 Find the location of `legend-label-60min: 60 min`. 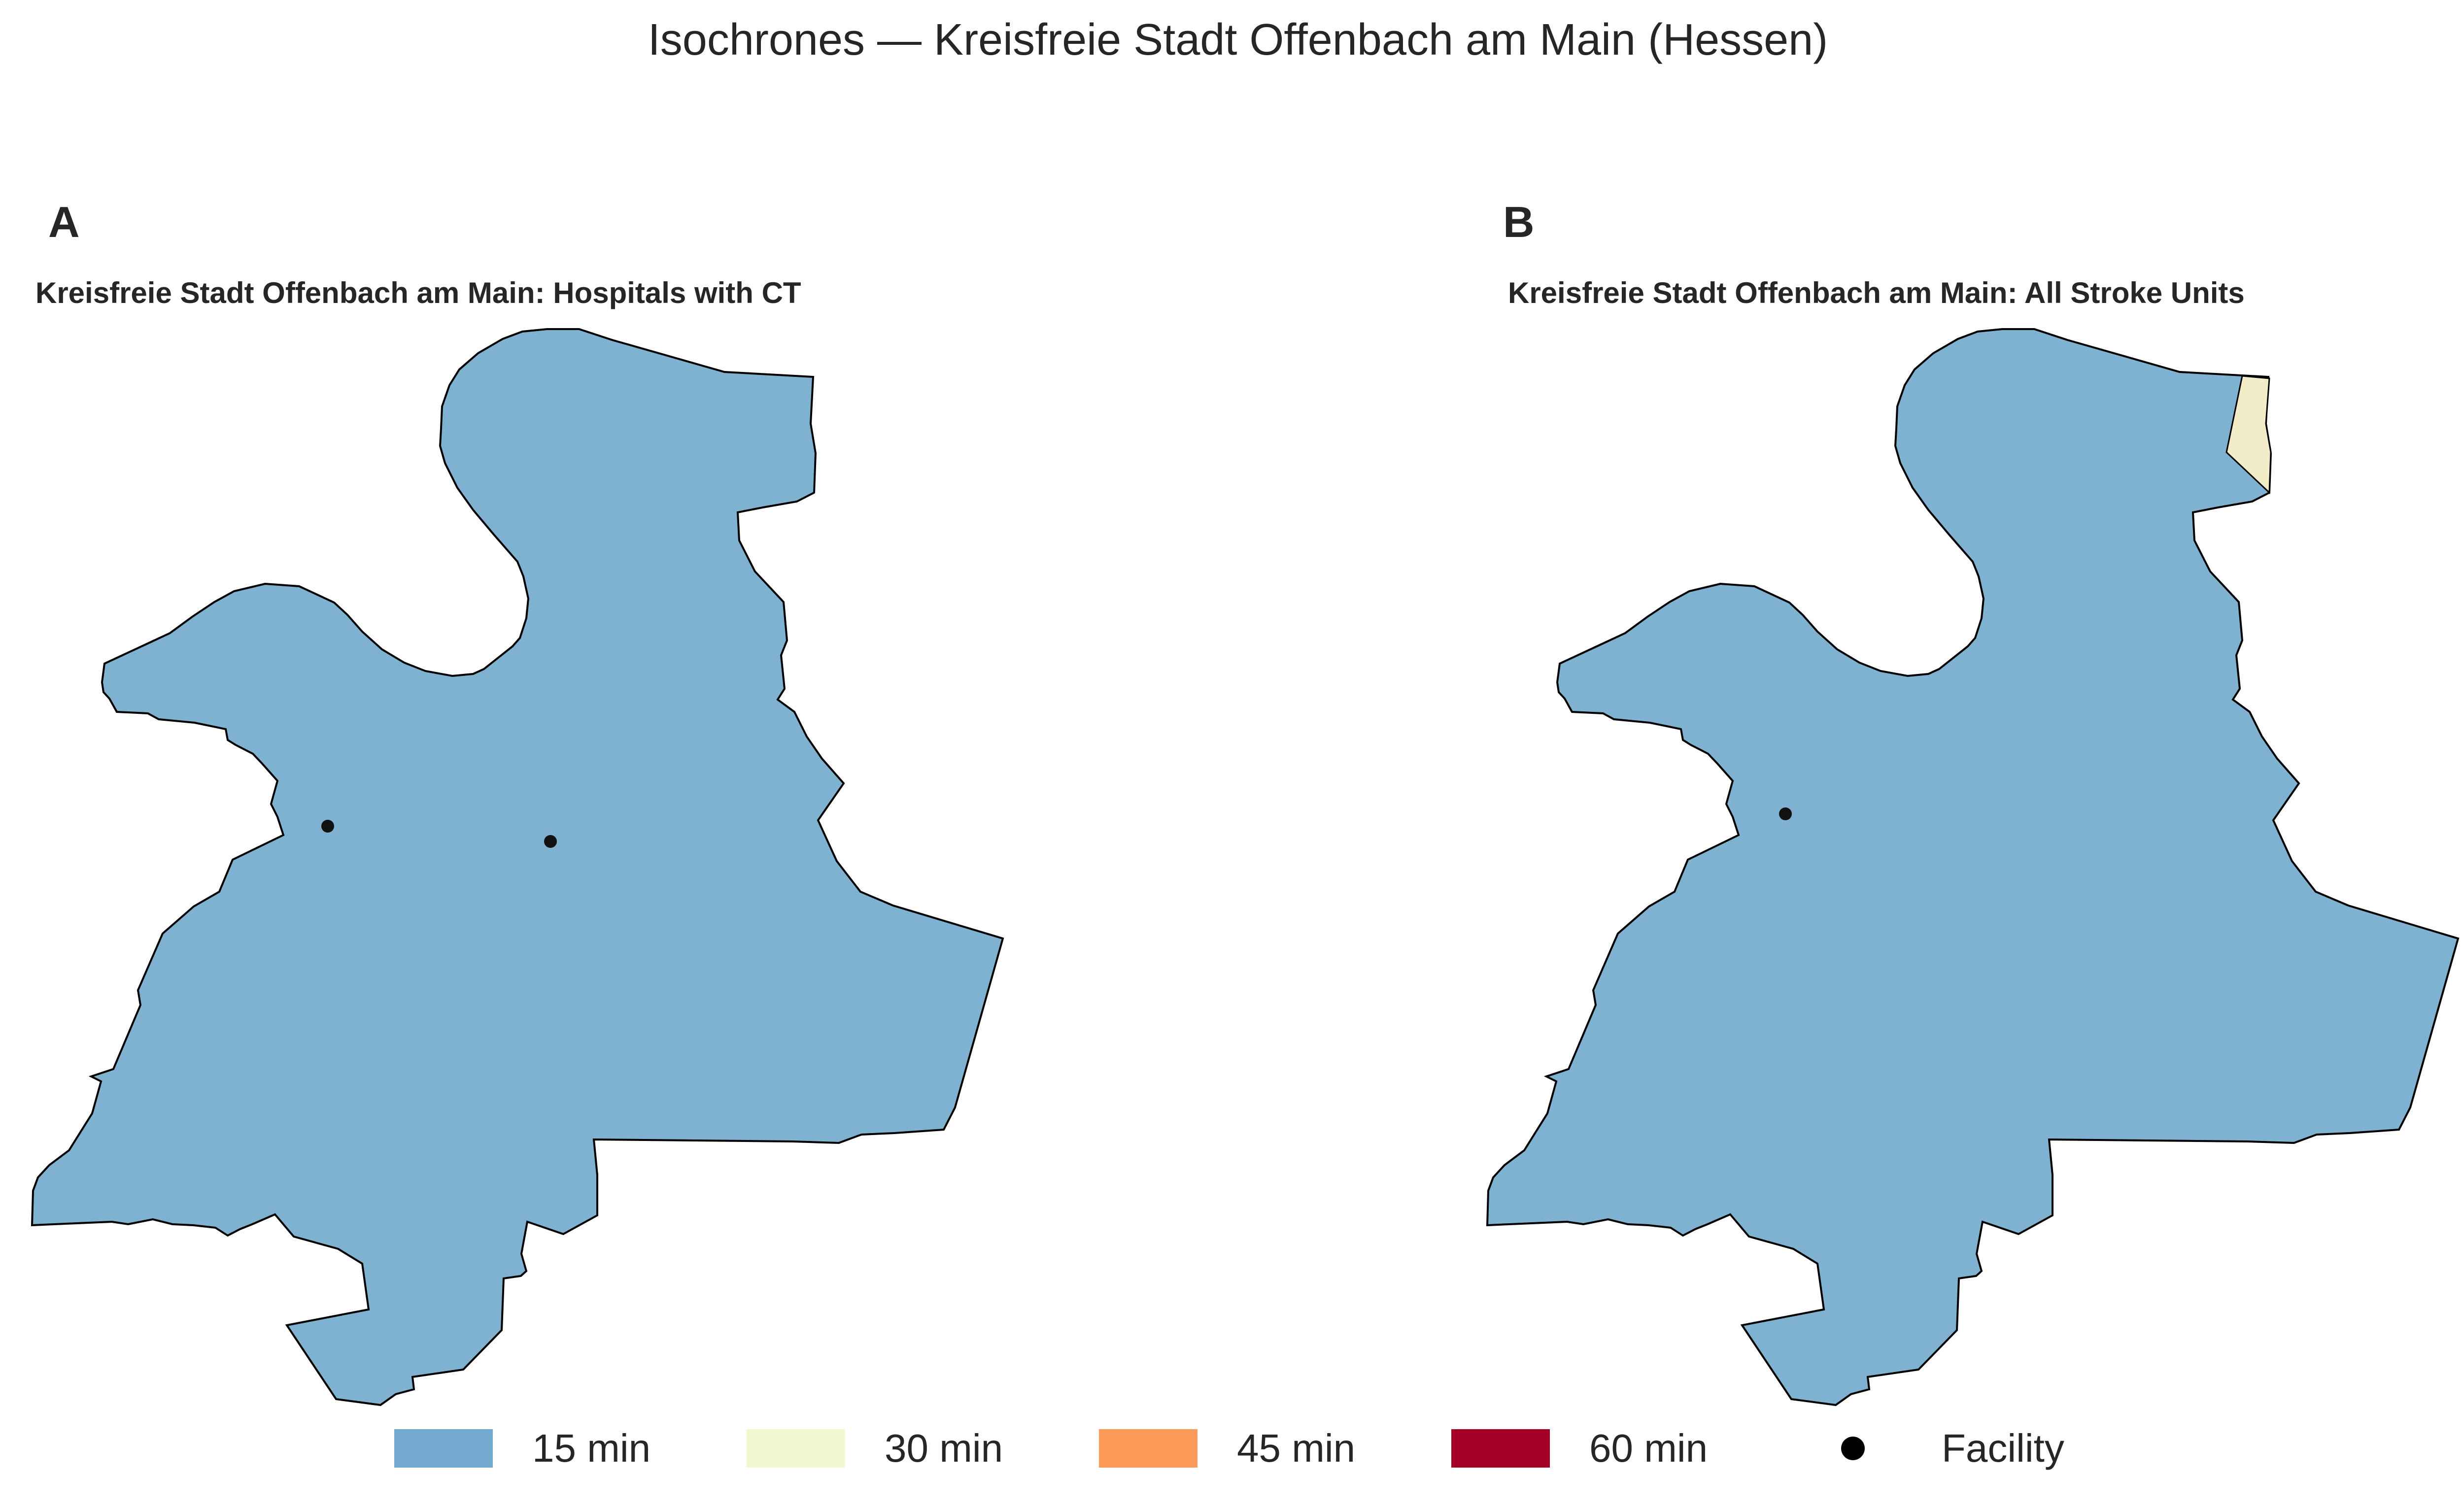

legend-label-60min: 60 min is located at coordinates (1648, 1448).